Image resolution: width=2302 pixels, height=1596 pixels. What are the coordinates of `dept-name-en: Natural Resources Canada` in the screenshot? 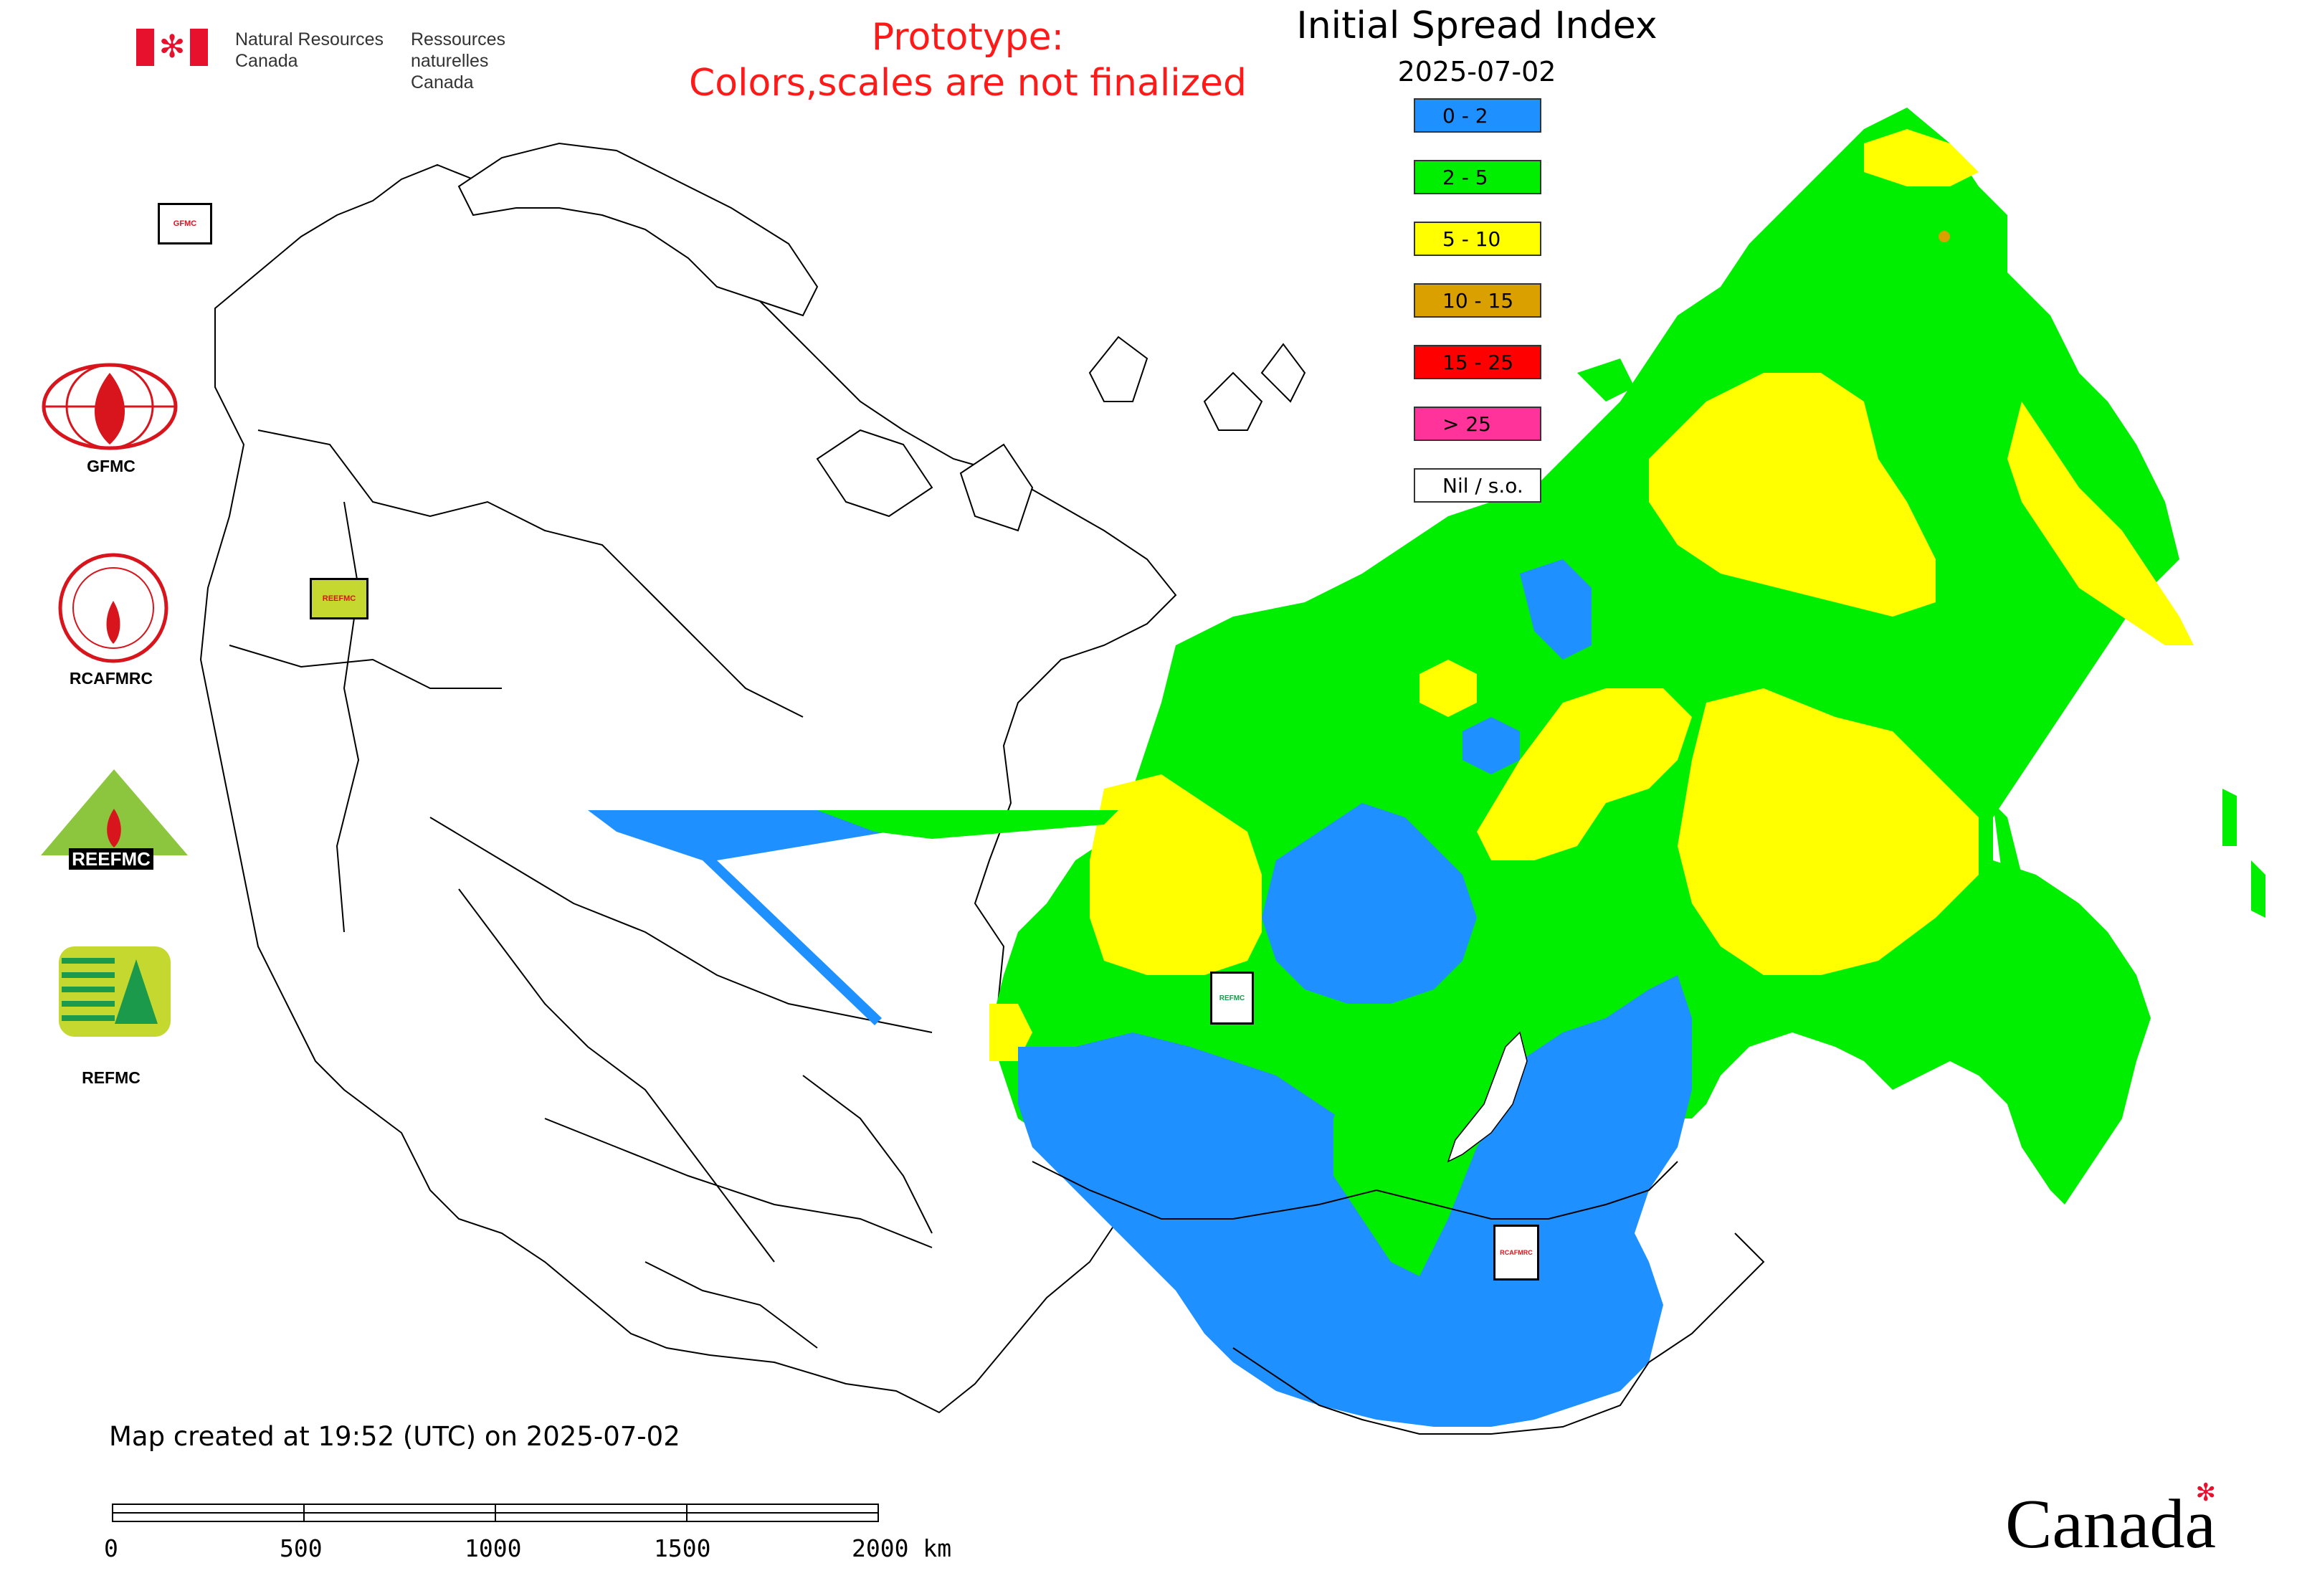 It's located at (323, 50).